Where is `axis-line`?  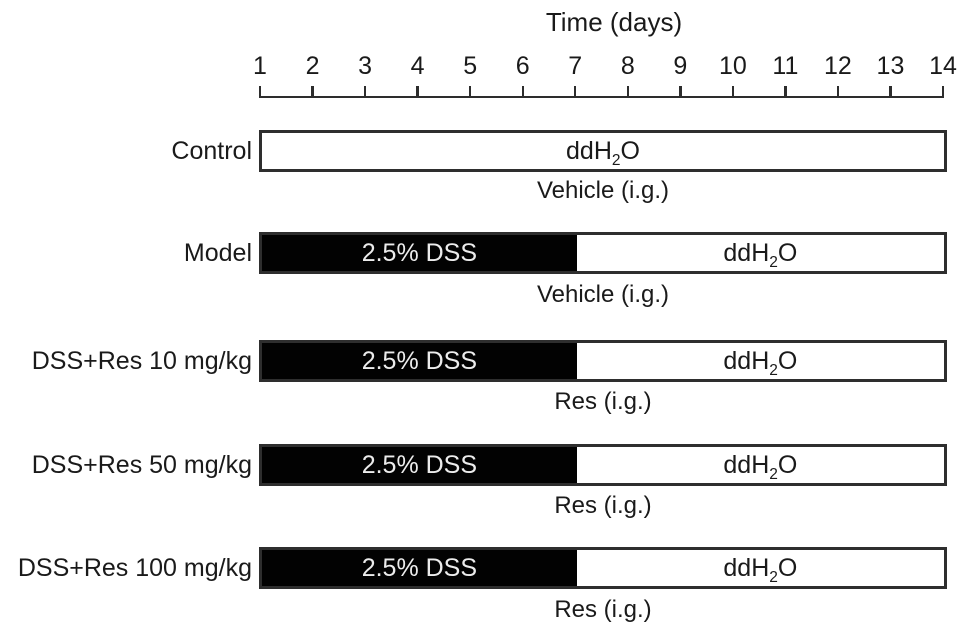
axis-line is located at coordinates (601, 96).